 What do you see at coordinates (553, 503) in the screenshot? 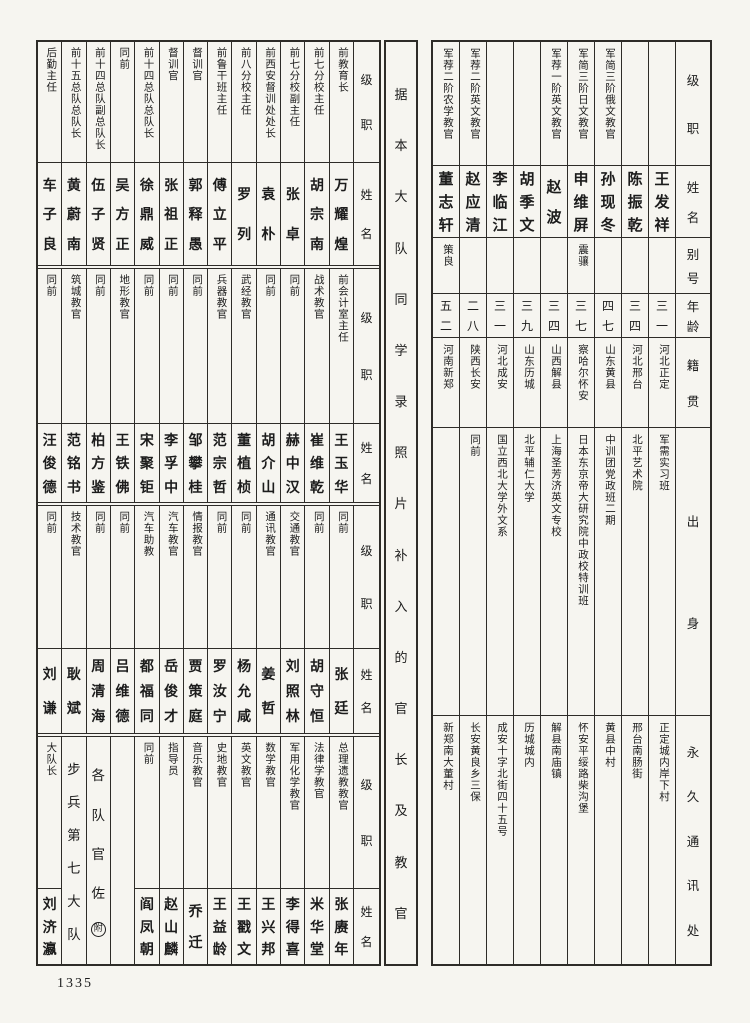
I see `person-column: 军荐一阶英文教官赵波三四山西解县 上海圣芳济英文专校 解县南庙镇` at bounding box center [553, 503].